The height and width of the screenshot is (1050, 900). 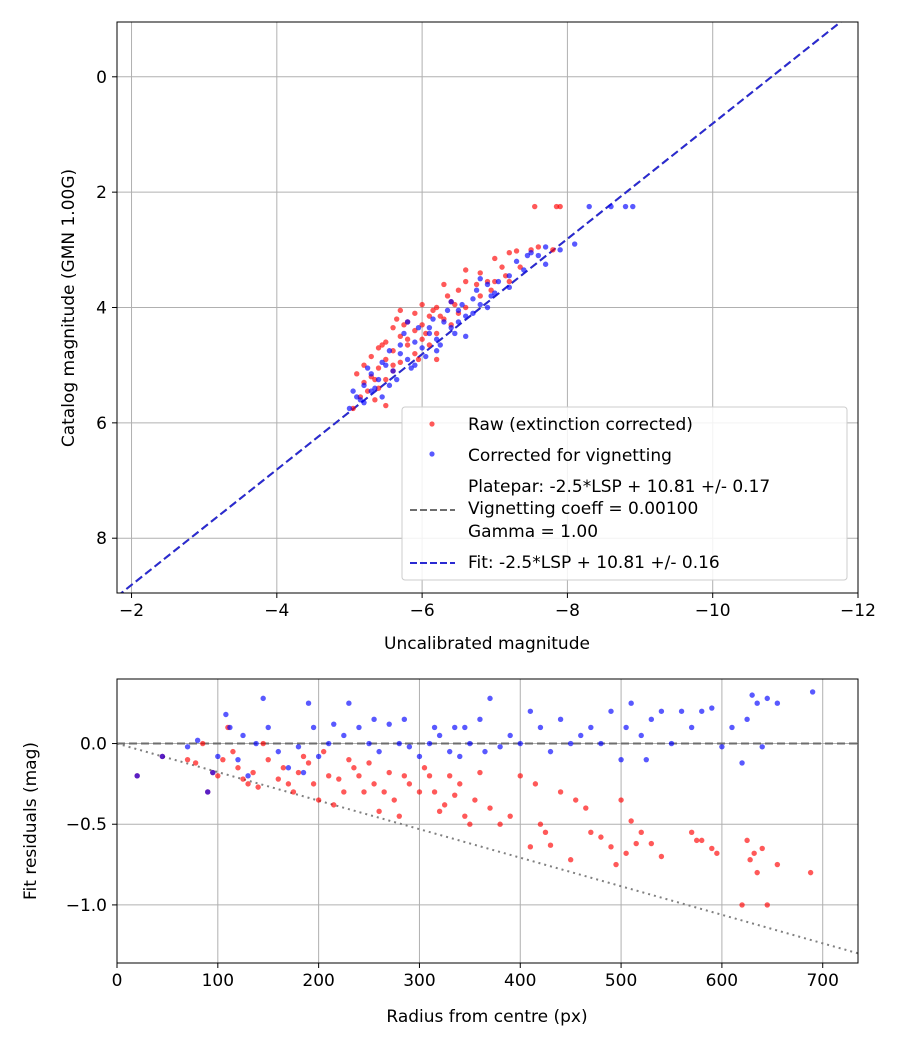 I want to click on legend-platepar-line2: Vignetting coeff = 0.00100, so click(x=583, y=509).